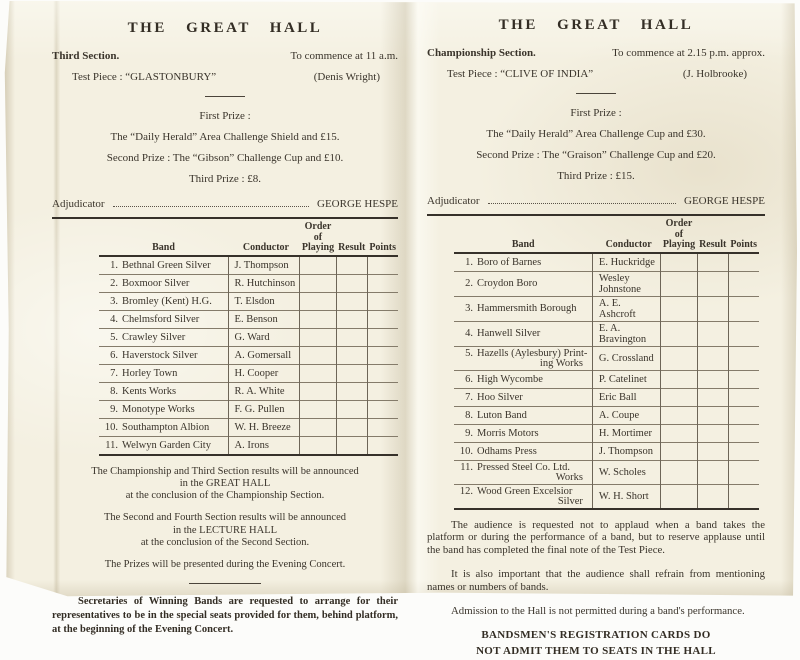  What do you see at coordinates (164, 282) in the screenshot?
I see `band-cell: 2. Boxmoor Silver` at bounding box center [164, 282].